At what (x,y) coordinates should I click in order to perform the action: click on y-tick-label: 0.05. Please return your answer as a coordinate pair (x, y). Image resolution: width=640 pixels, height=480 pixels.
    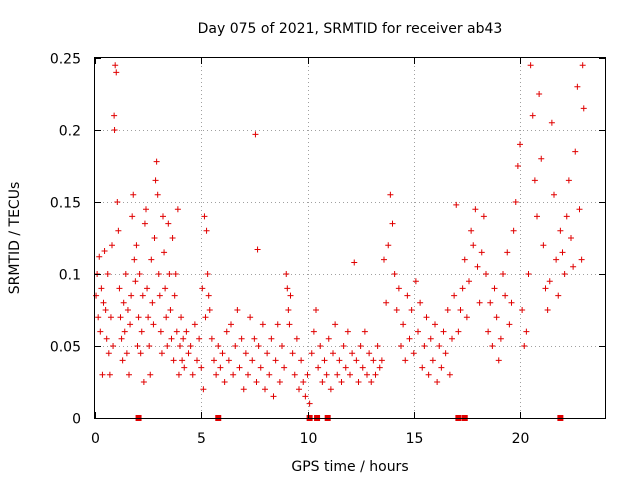
    Looking at the image, I should click on (65, 348).